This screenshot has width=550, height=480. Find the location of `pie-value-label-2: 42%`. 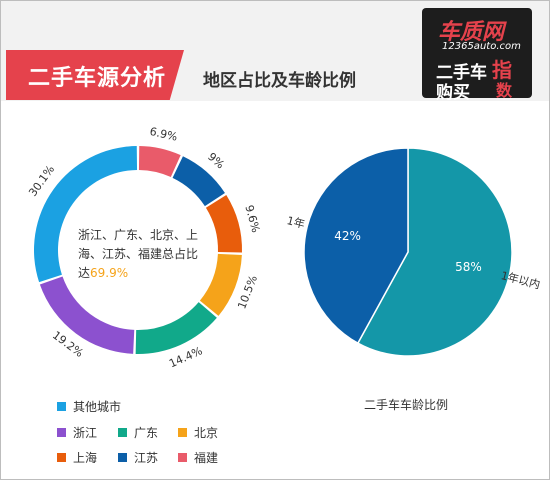

pie-value-label-2: 42% is located at coordinates (347, 236).